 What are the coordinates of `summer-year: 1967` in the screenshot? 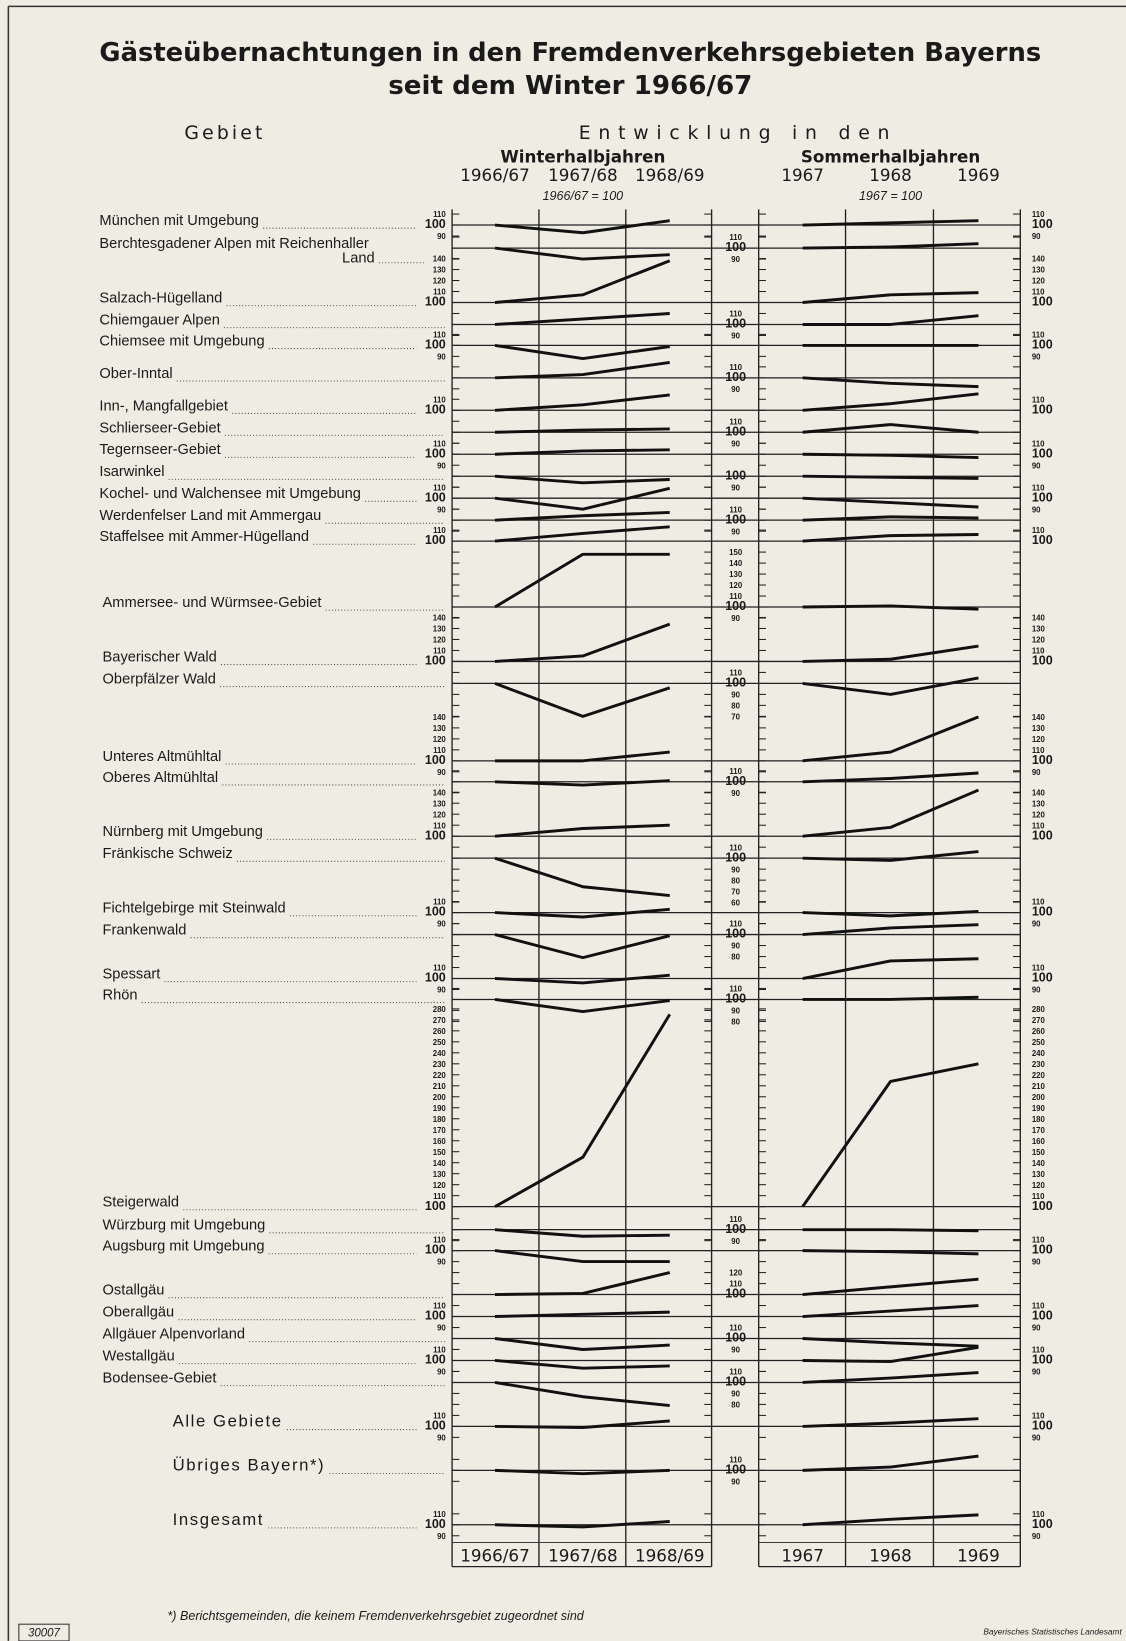 It's located at (802, 175).